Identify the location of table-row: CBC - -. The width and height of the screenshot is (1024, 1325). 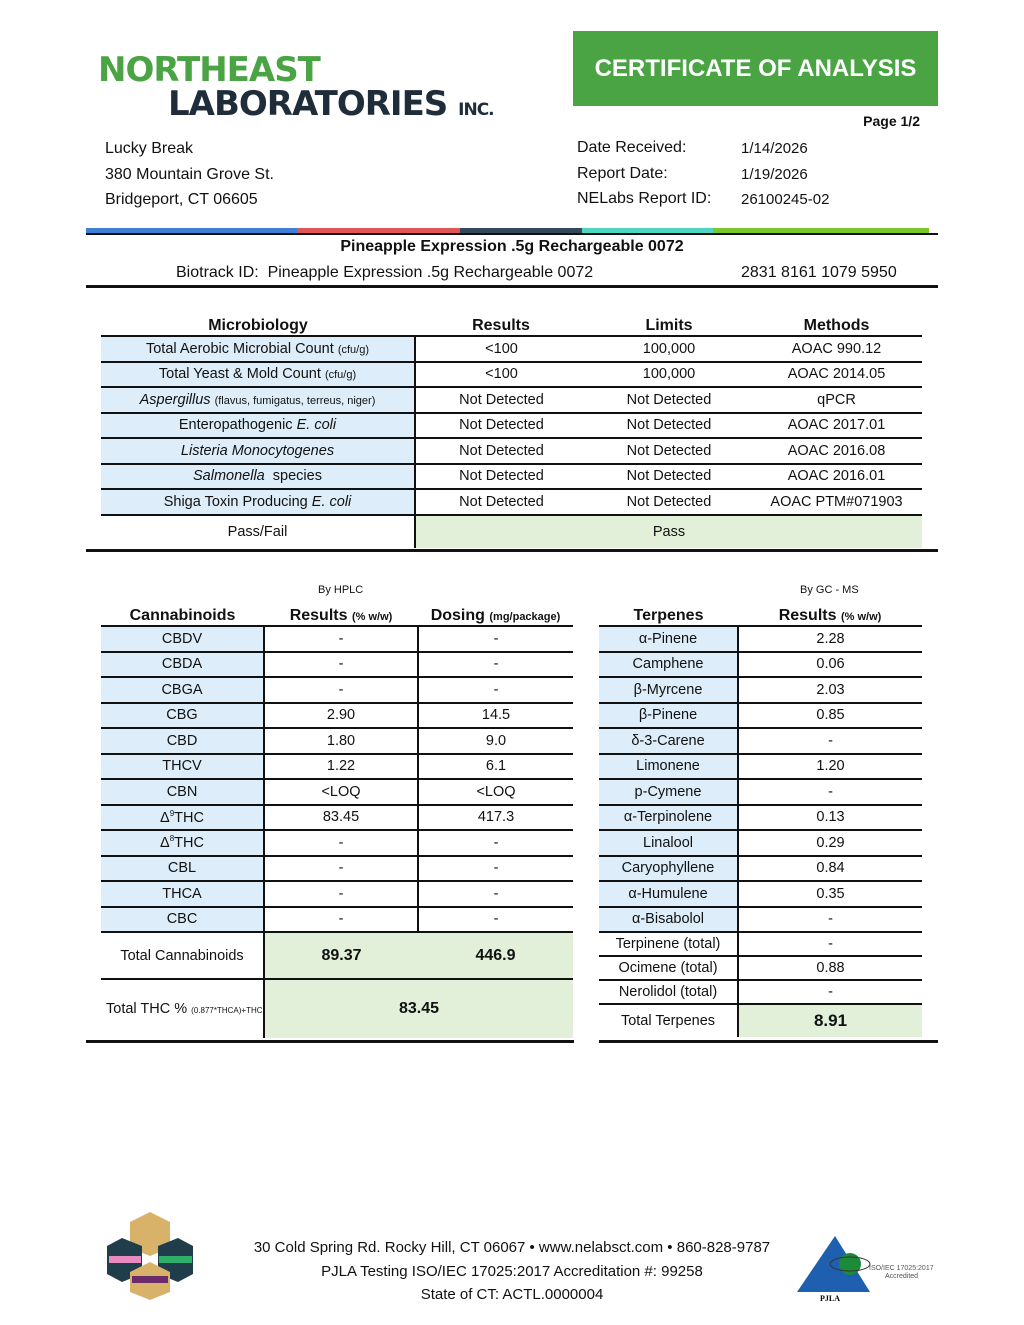
(337, 919).